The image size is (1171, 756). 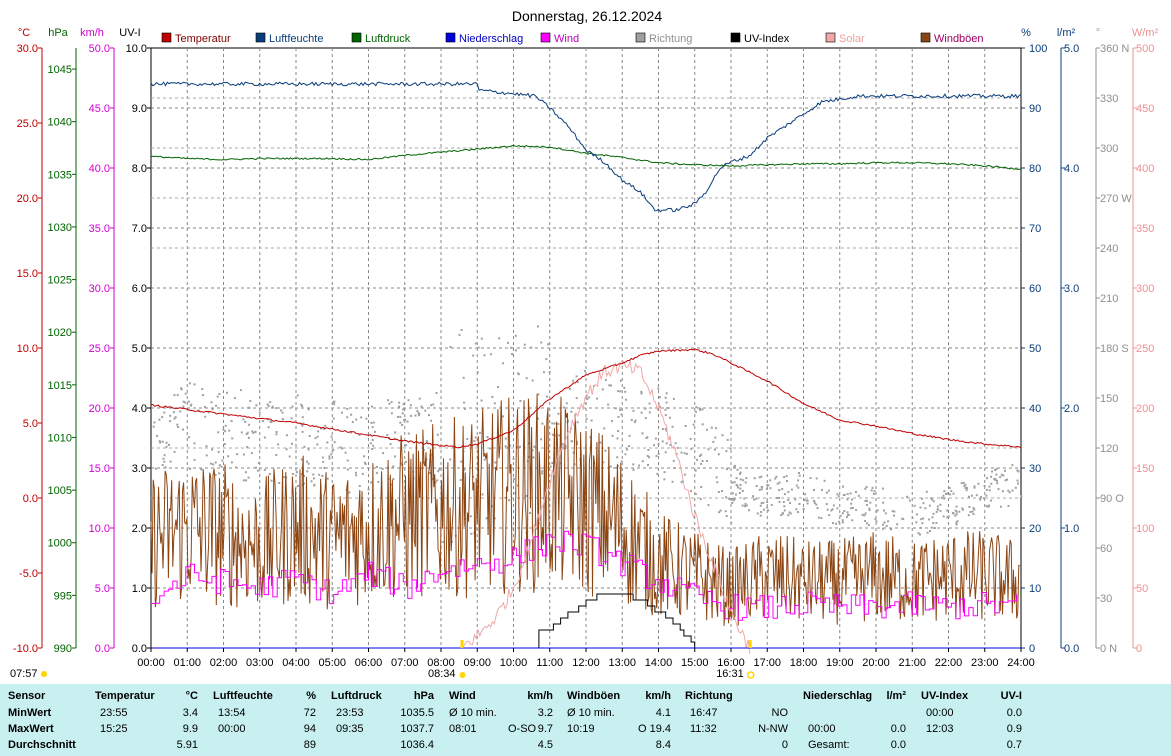 I want to click on axis-tick-label-direction: 90 O, so click(x=1112, y=499).